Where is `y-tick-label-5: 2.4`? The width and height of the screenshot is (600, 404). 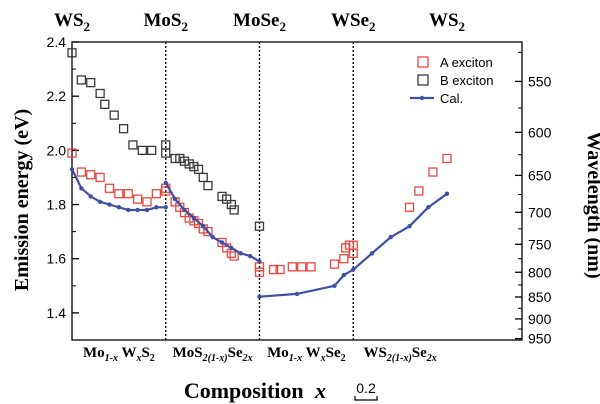
y-tick-label-5: 2.4 is located at coordinates (57, 42).